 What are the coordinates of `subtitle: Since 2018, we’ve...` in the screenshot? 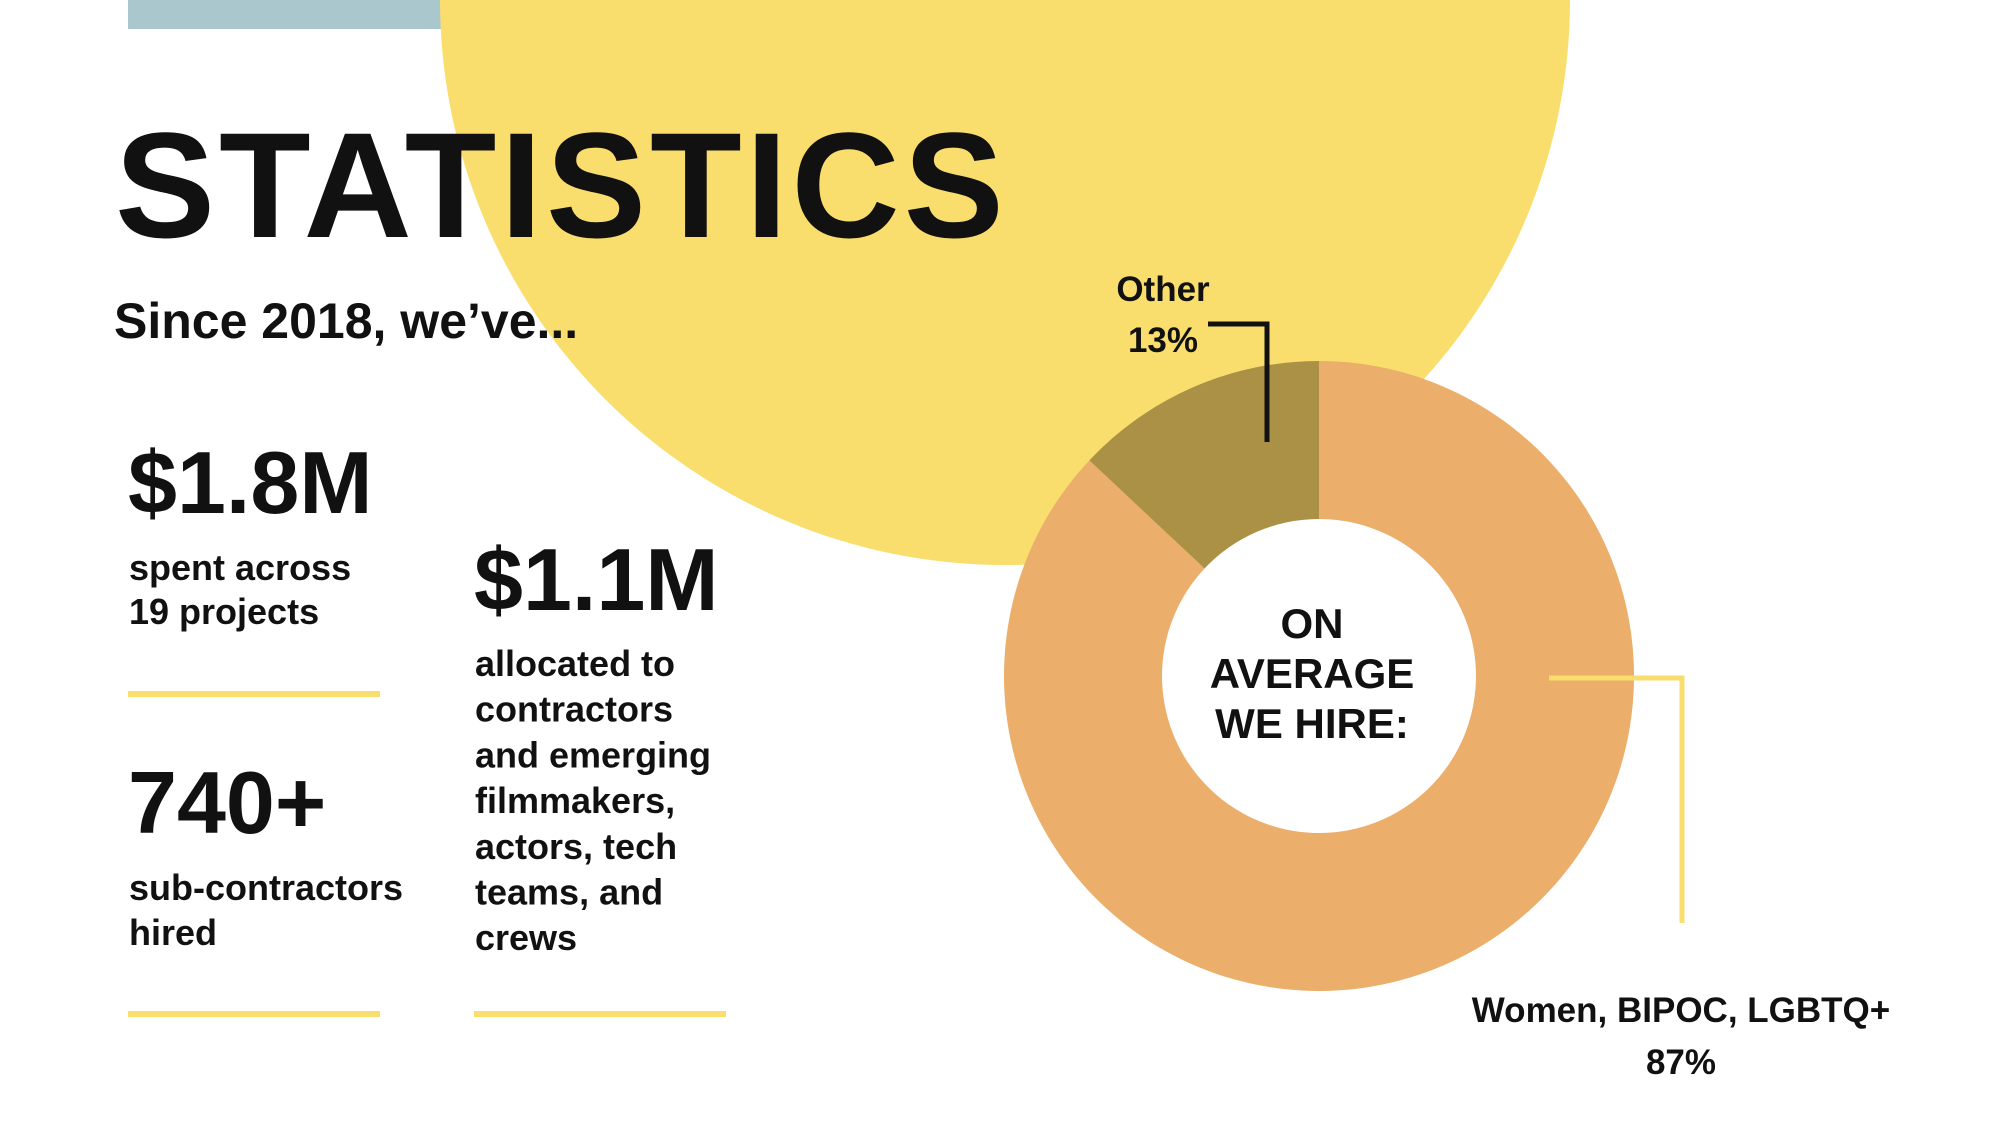 It's located at (346, 321).